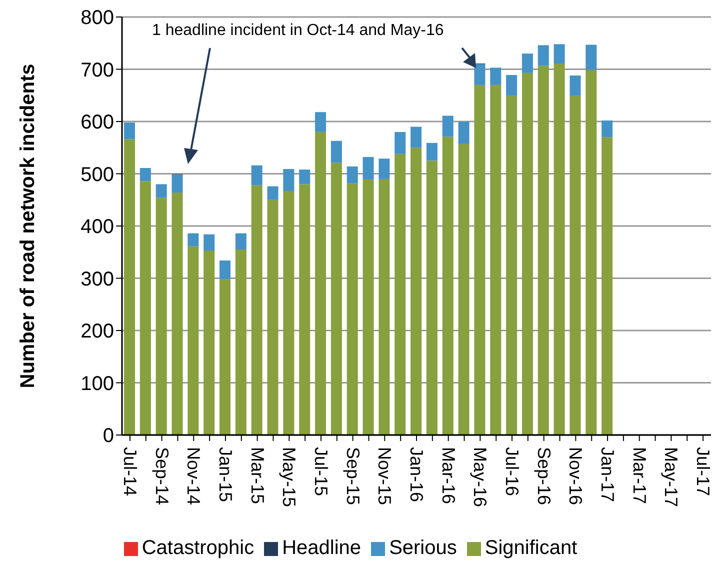 Image resolution: width=715 pixels, height=564 pixels. What do you see at coordinates (576, 476) in the screenshot?
I see `x-tick-label: Nov-16` at bounding box center [576, 476].